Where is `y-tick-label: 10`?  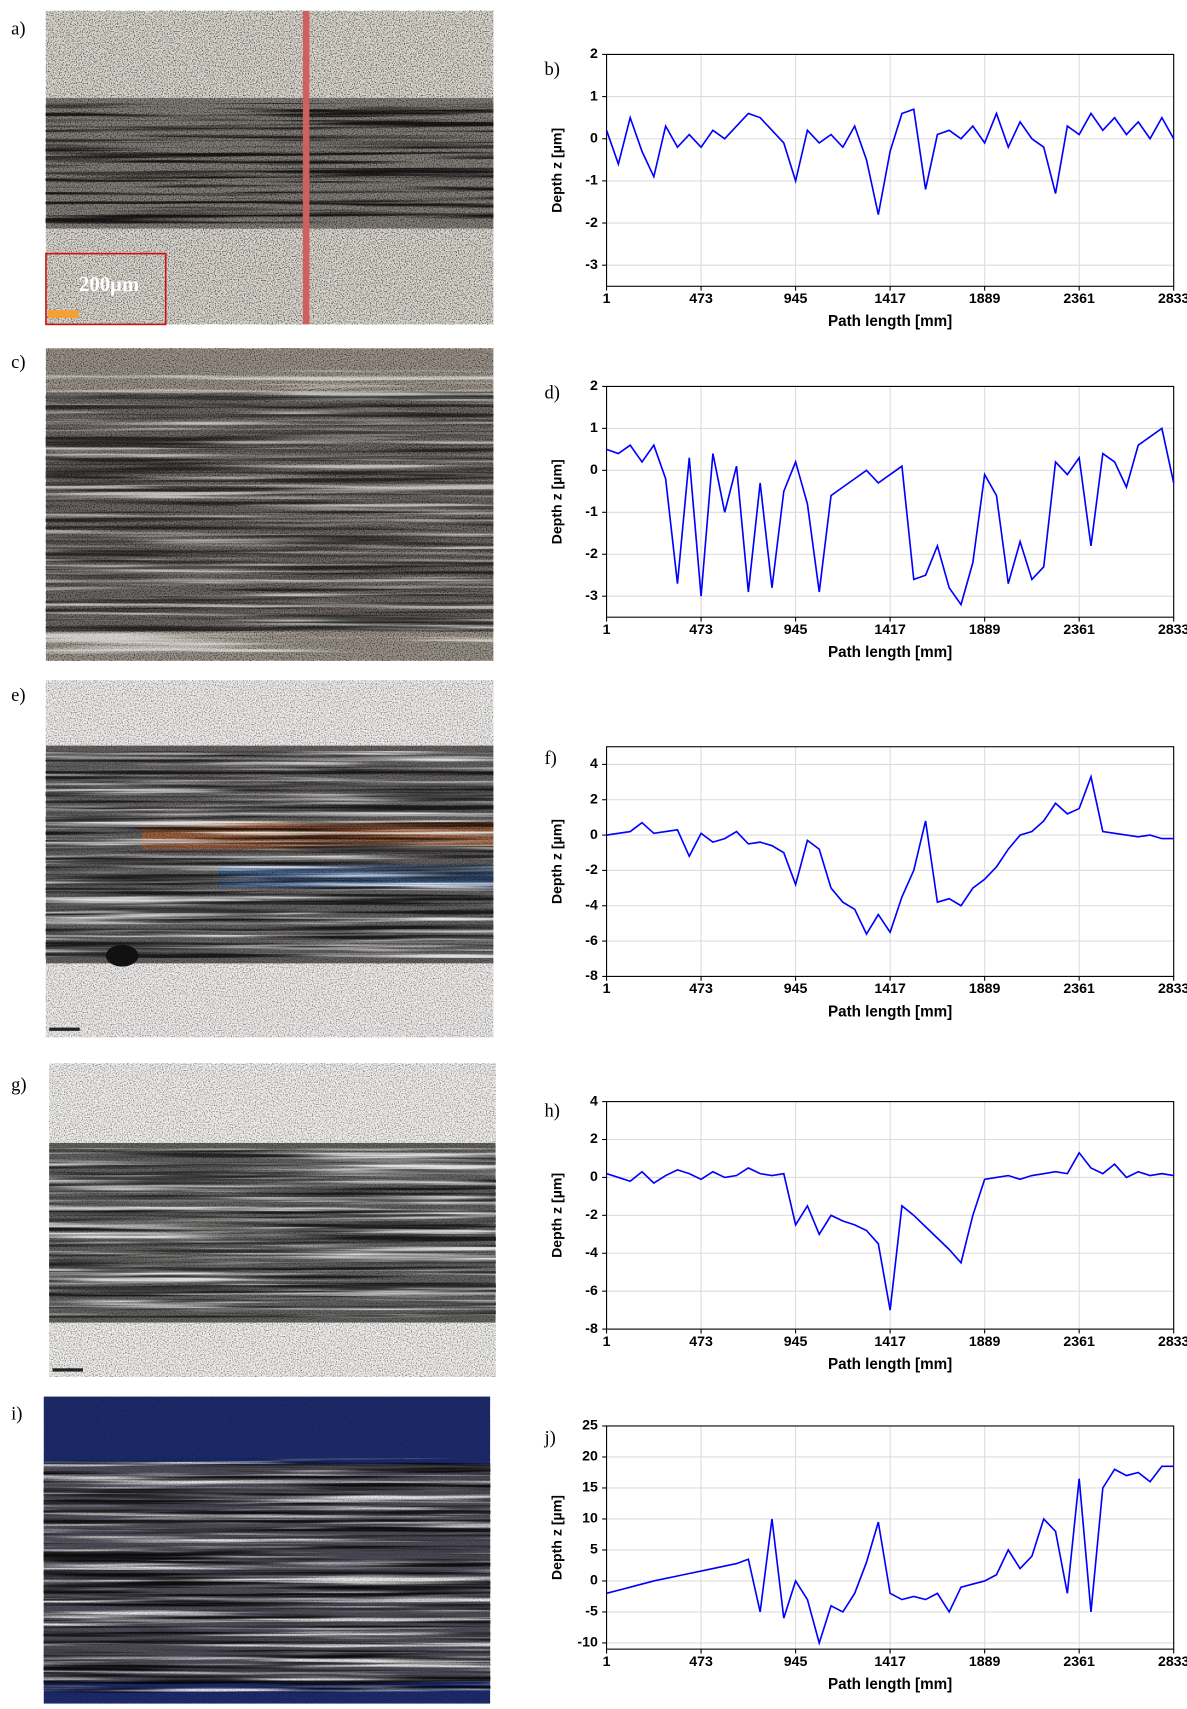 y-tick-label: 10 is located at coordinates (590, 1518).